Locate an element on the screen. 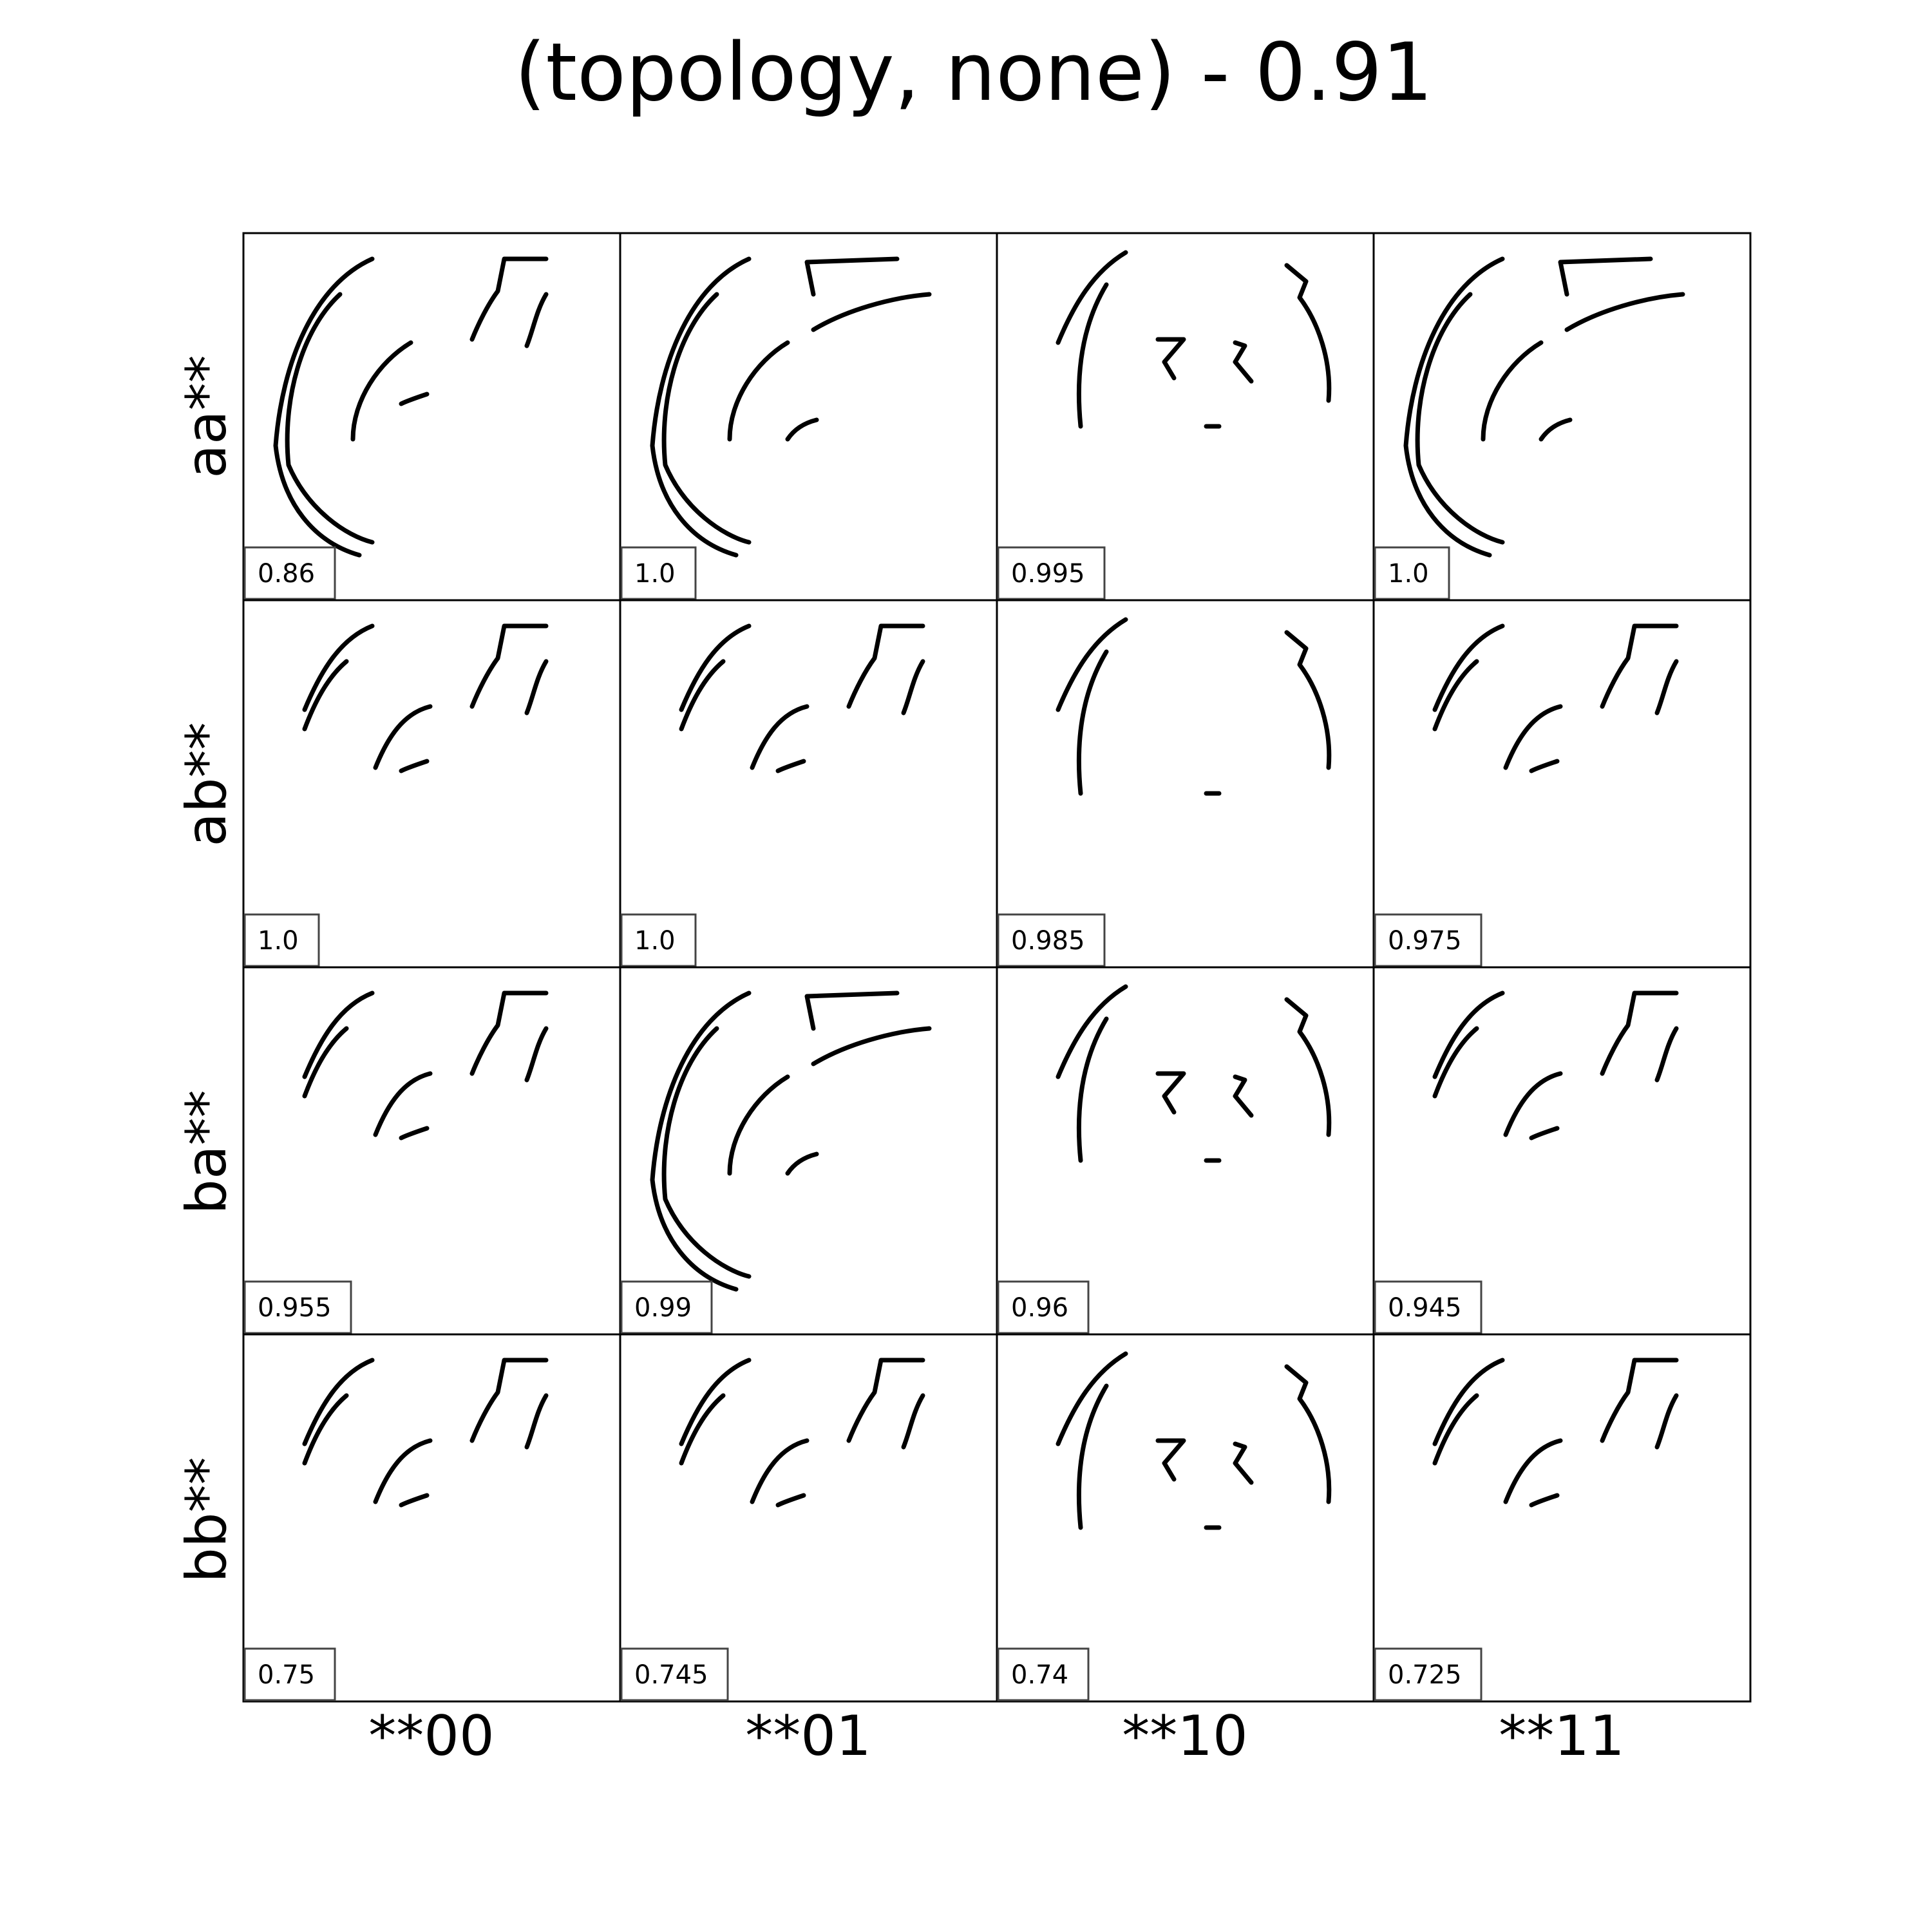 This screenshot has height=1932, width=1932. panel-ab**-**01: 1.0 is located at coordinates (809, 783).